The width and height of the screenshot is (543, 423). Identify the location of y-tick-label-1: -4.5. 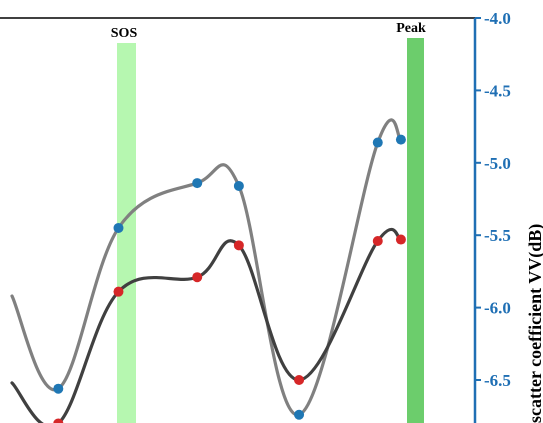
(497, 90).